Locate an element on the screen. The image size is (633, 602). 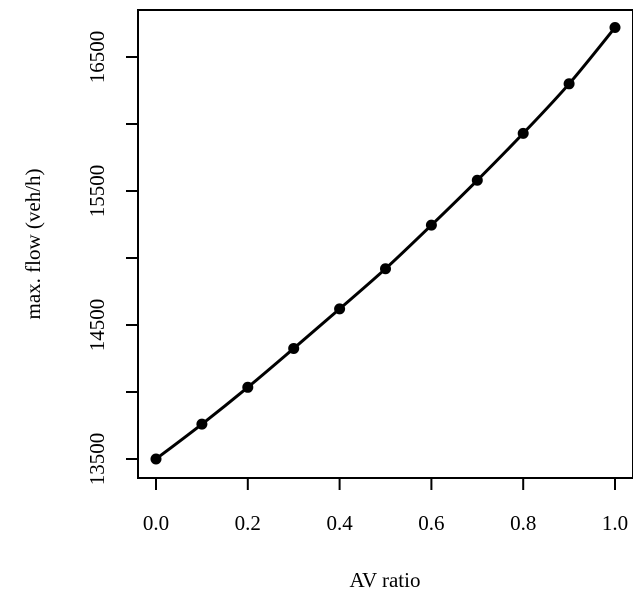
y-tick-label: 15500 is located at coordinates (97, 191).